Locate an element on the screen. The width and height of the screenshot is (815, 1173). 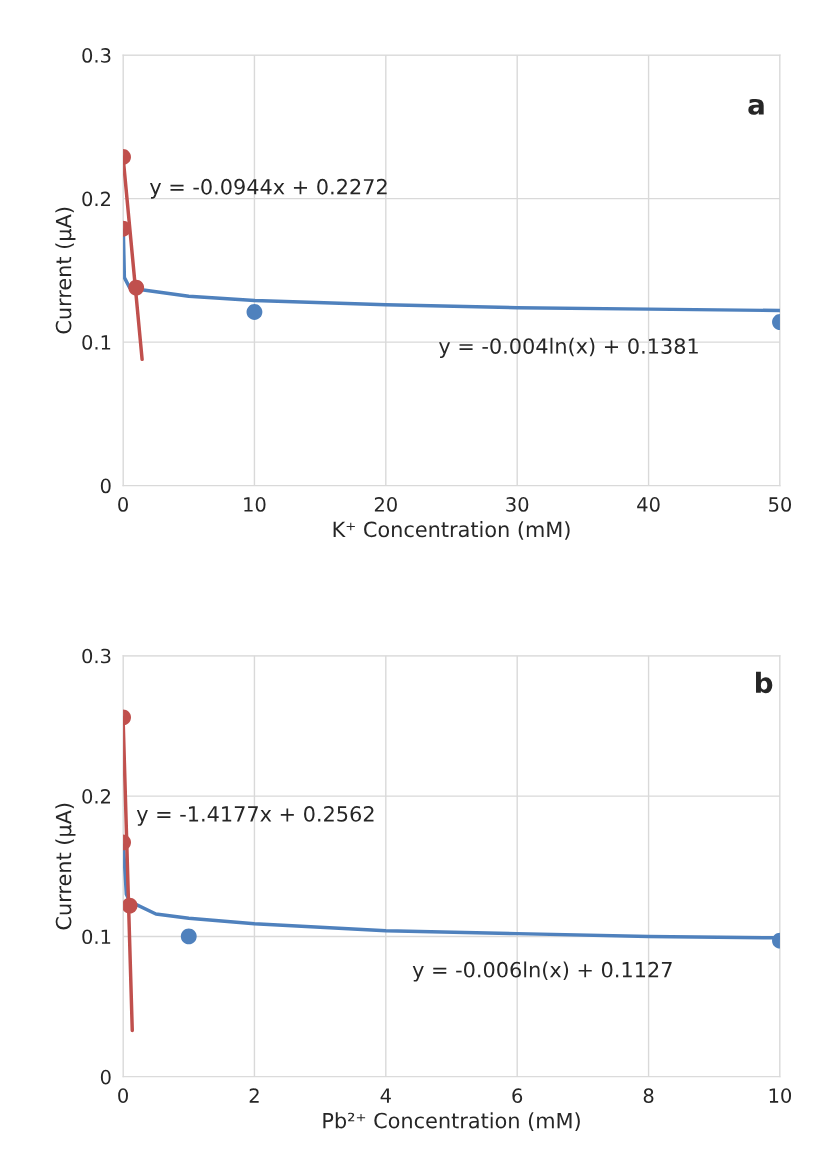
x-tick-label: 2 is located at coordinates (254, 1095).